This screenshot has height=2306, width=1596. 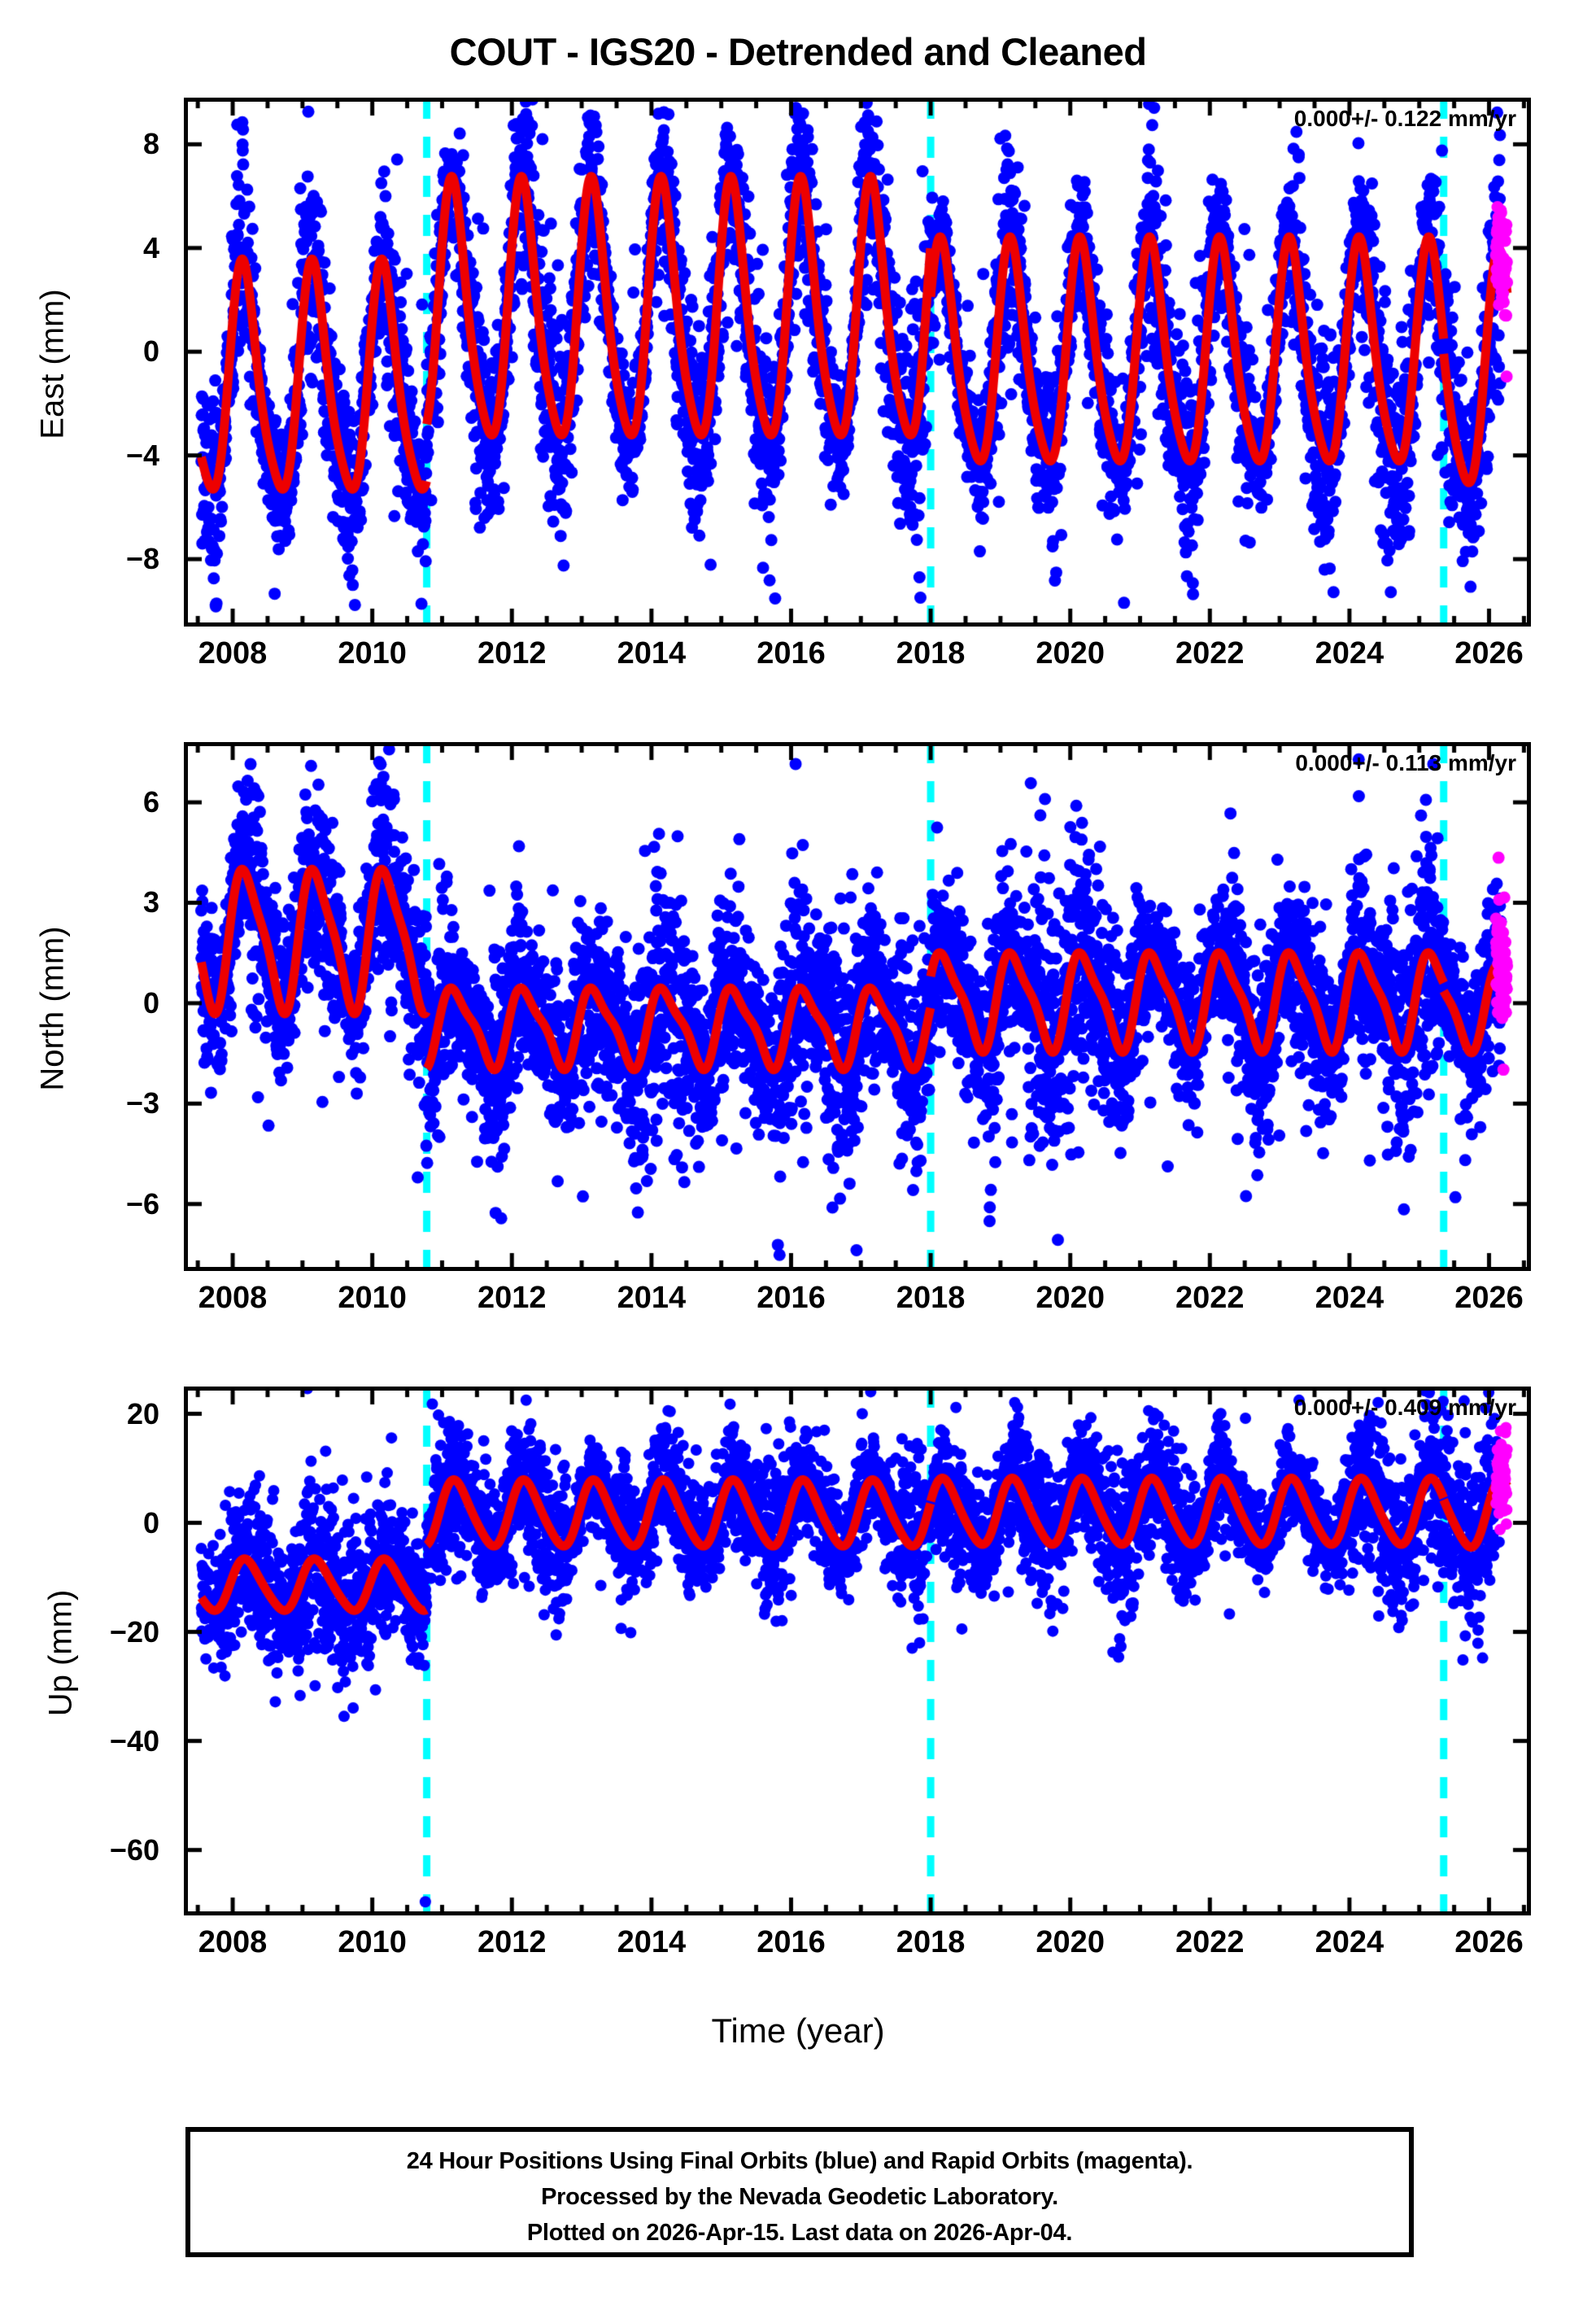 I want to click on panel-east-rate-label: 0.000+/- 0.122 mm/yr, so click(x=1404, y=118).